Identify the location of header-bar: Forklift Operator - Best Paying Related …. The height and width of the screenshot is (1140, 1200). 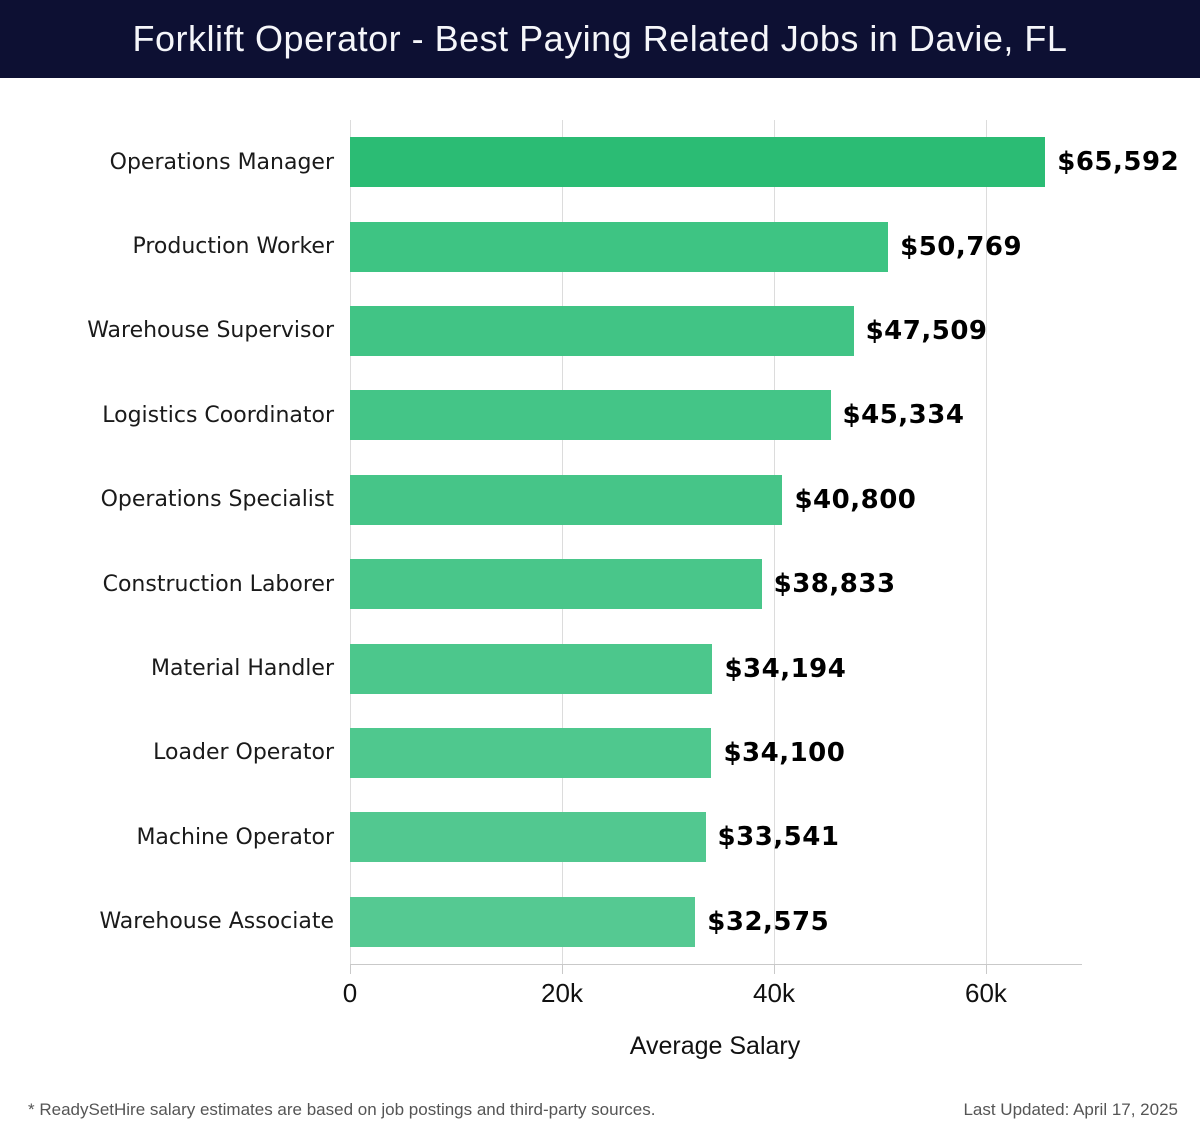
(600, 39).